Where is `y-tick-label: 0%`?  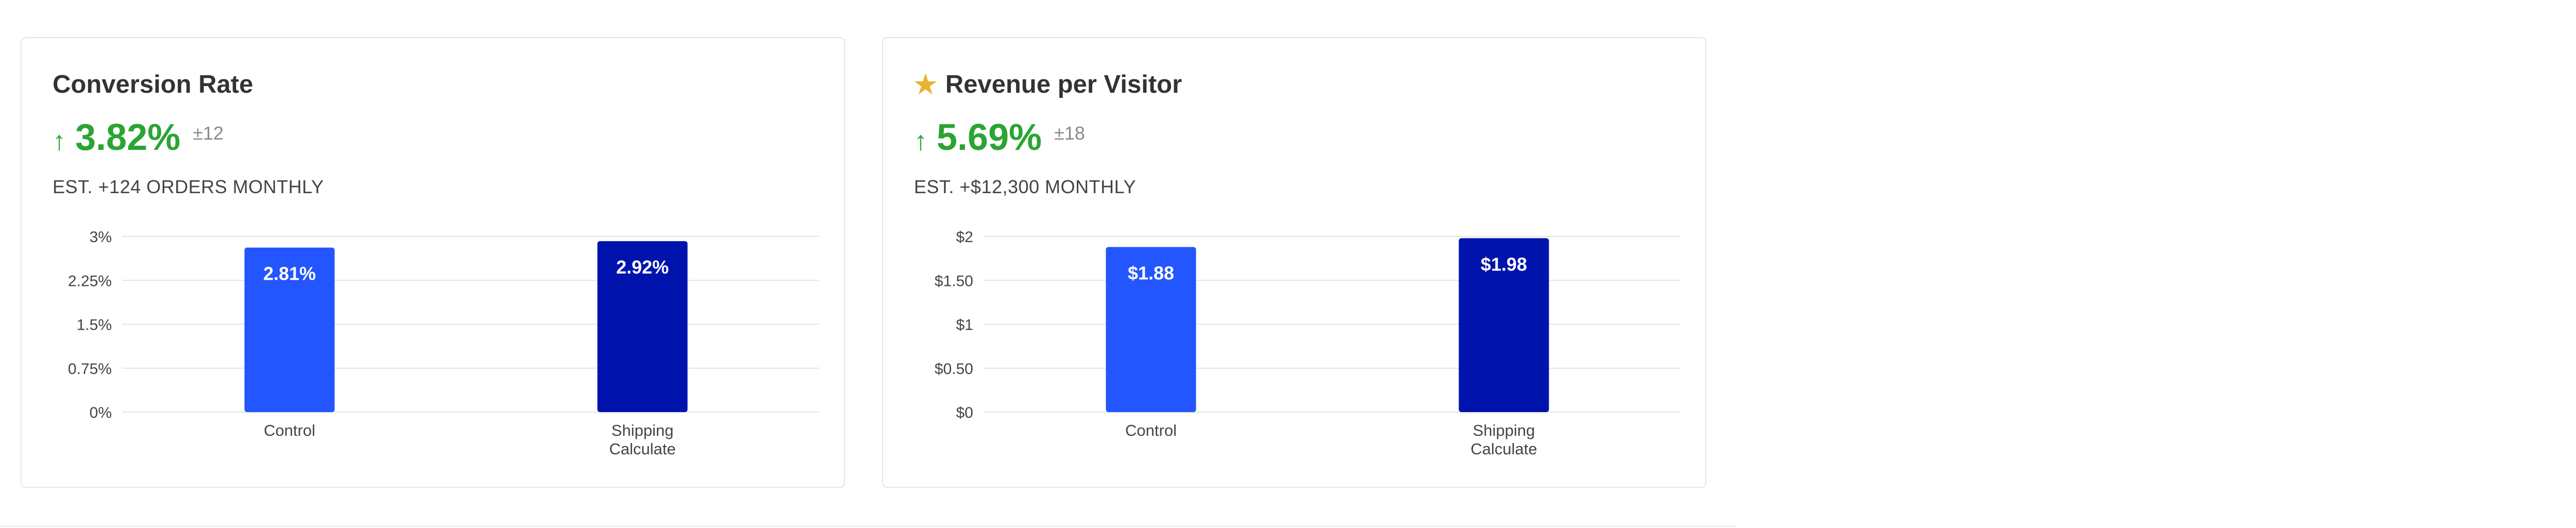
y-tick-label: 0% is located at coordinates (101, 412).